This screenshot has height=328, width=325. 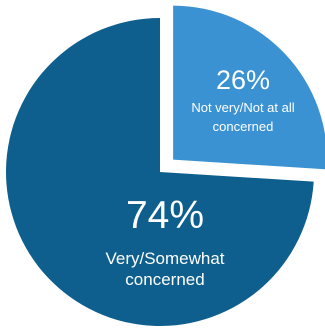 What do you see at coordinates (164, 258) in the screenshot?
I see `slice-very-somewhat-label-line-1: Very/Somewhat` at bounding box center [164, 258].